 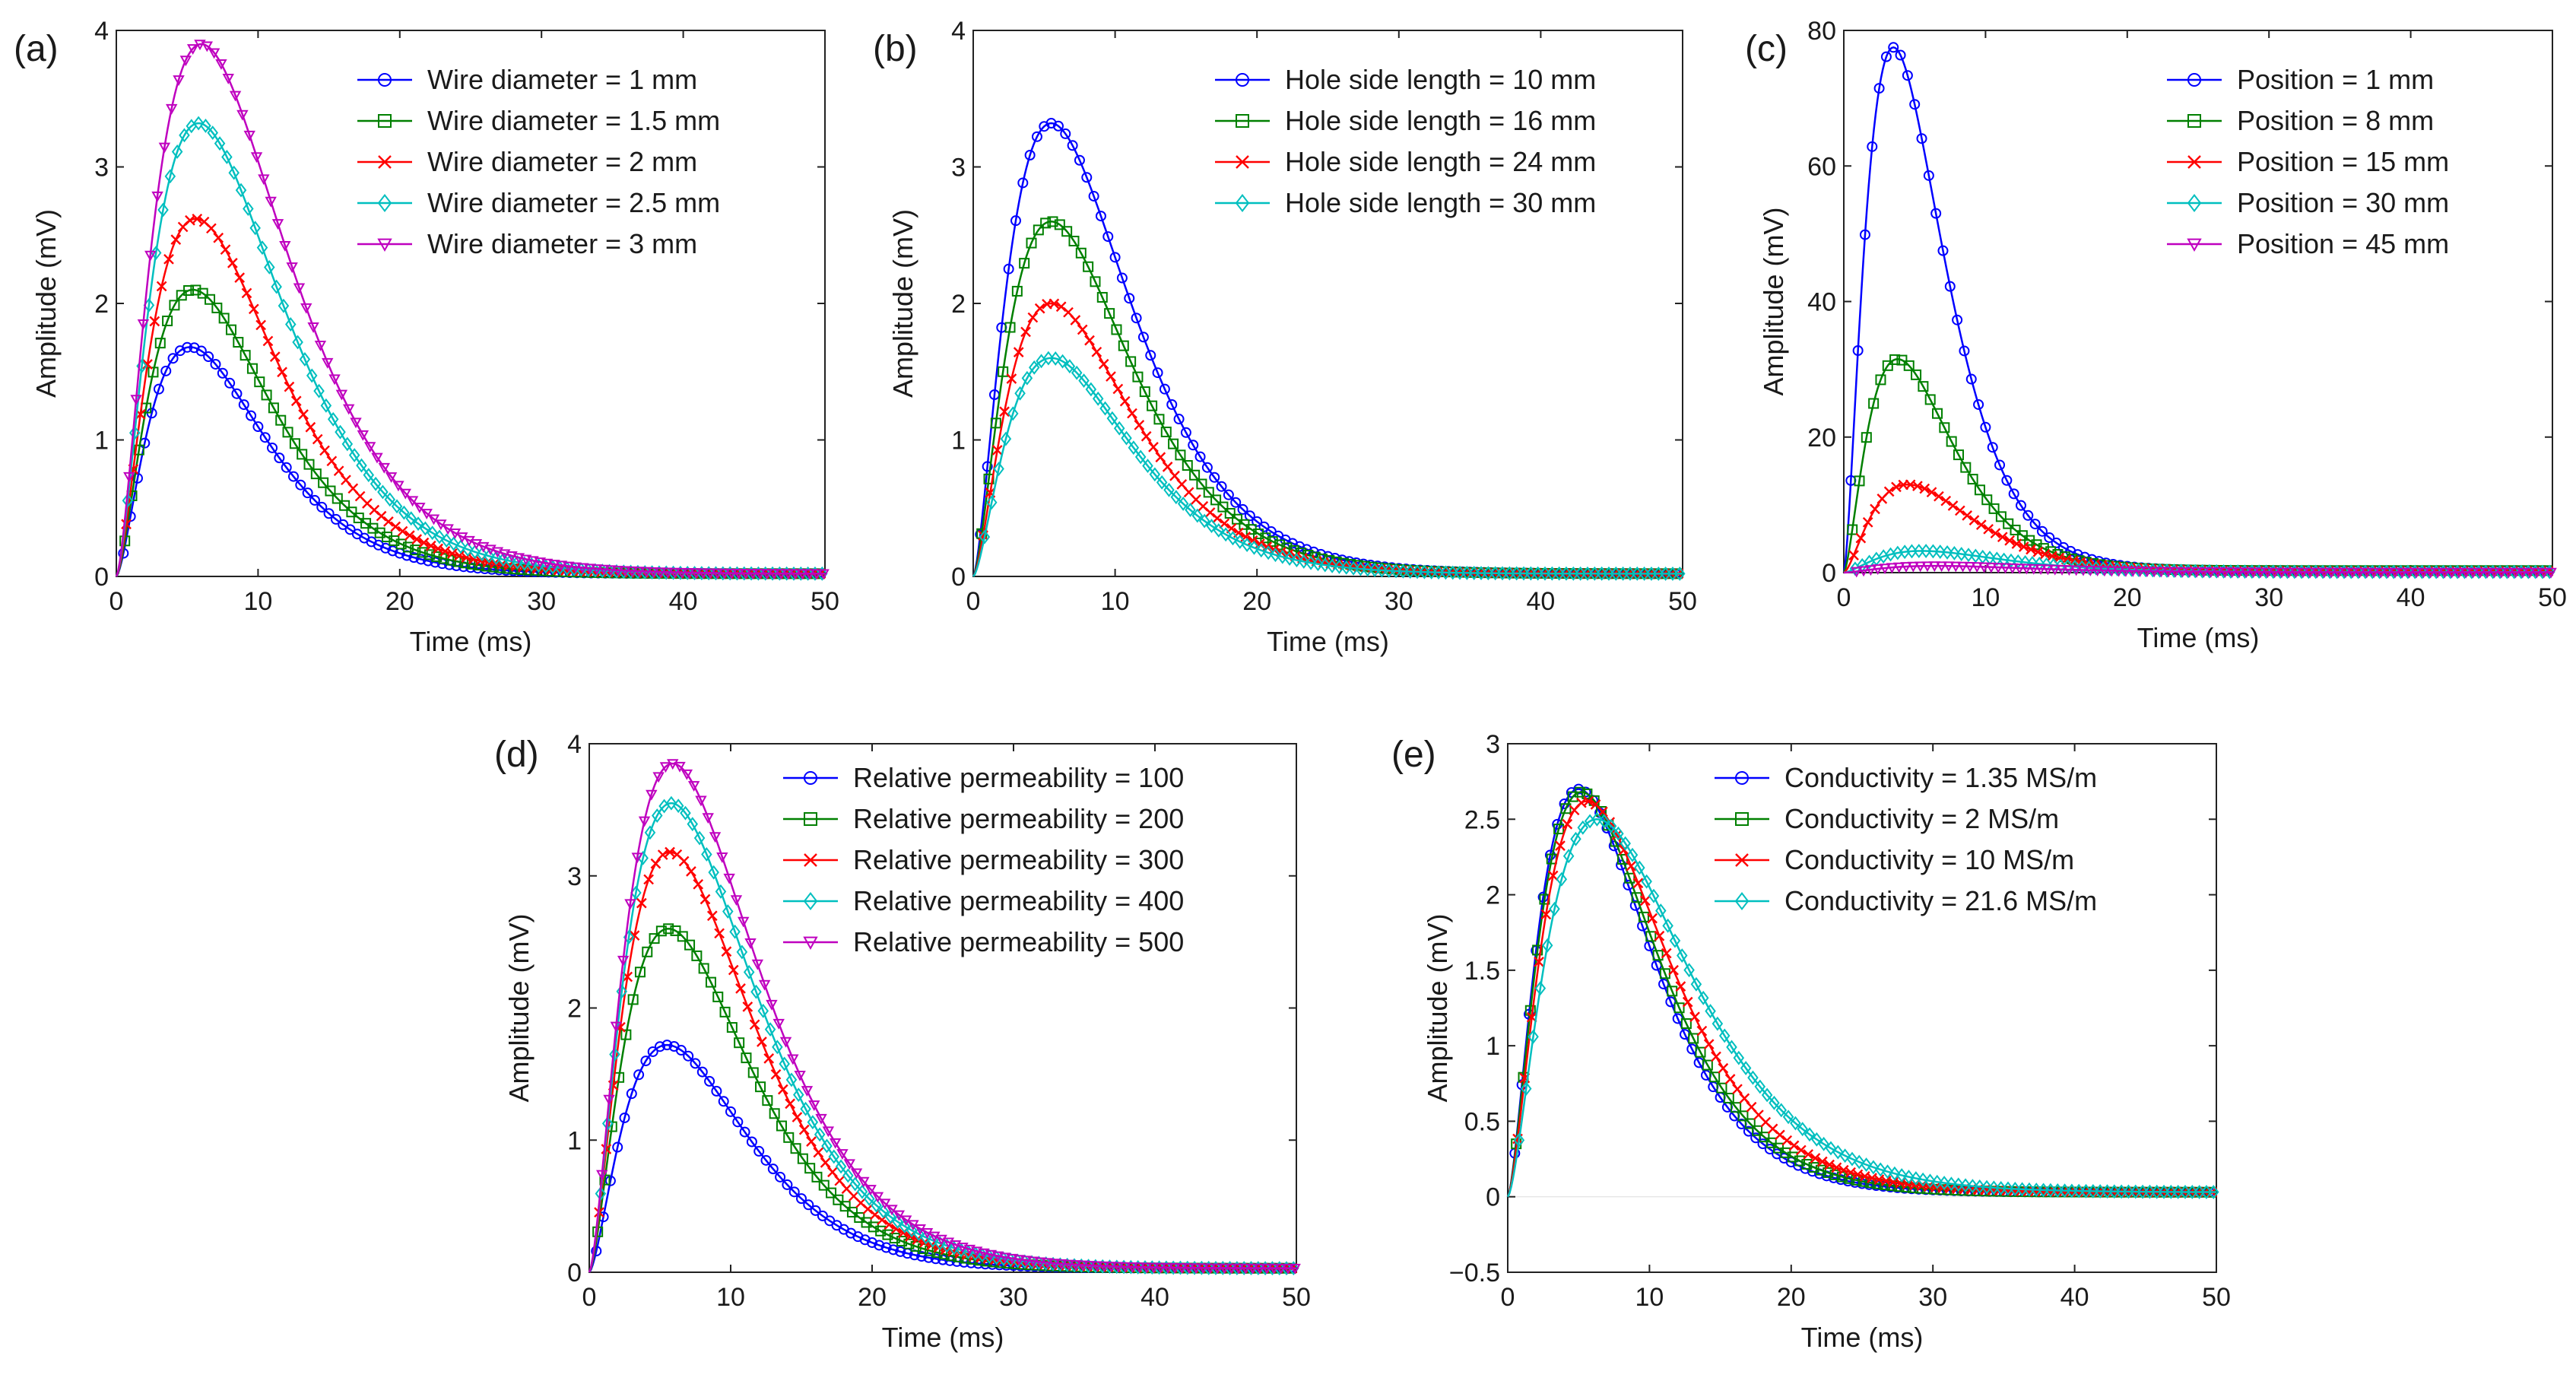 What do you see at coordinates (2552, 597) in the screenshot?
I see `x-tick-label: 50` at bounding box center [2552, 597].